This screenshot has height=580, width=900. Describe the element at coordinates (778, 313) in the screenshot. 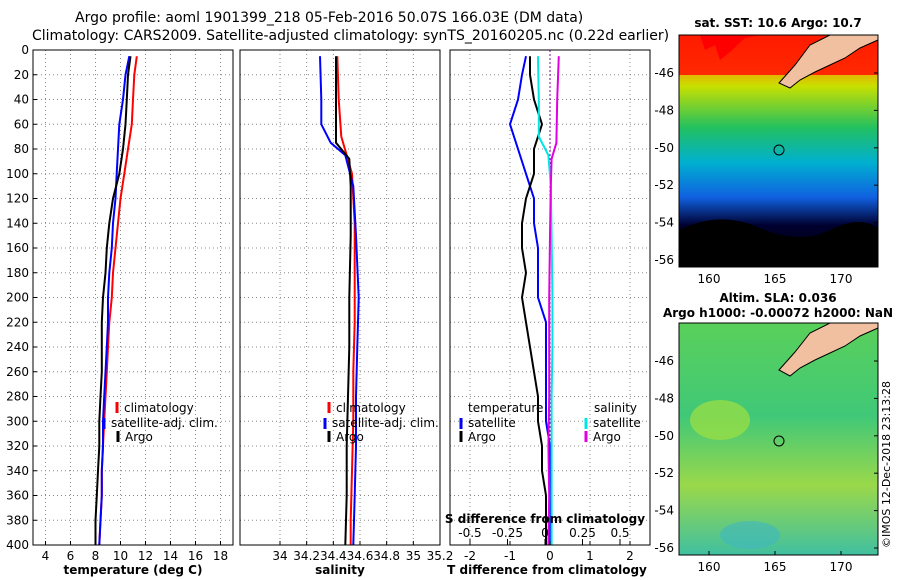

I see `sla-map-title-2: Argo h1000: -0.00072 h2000: NaN` at that location.